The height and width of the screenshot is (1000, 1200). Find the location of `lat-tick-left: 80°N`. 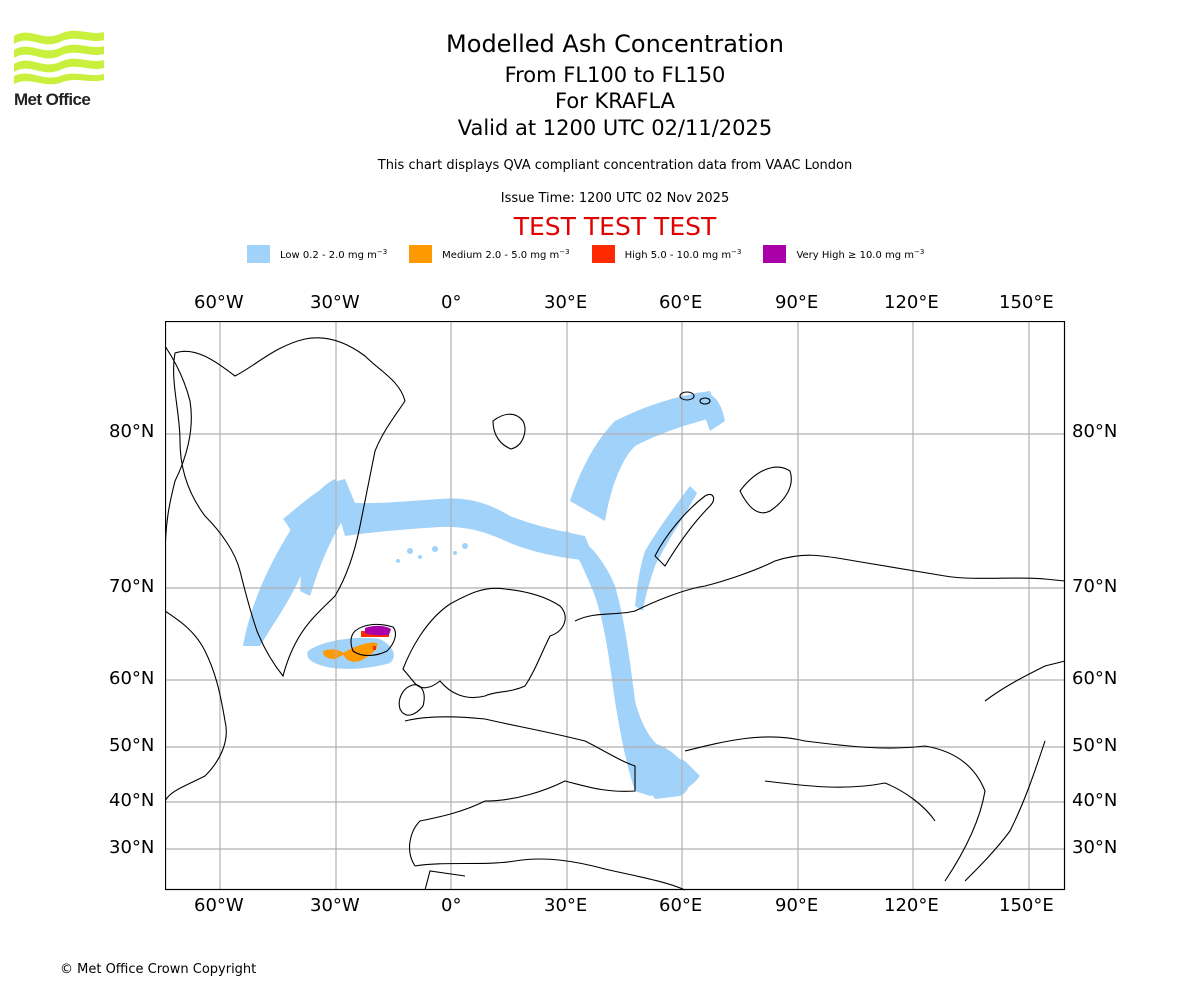

lat-tick-left: 80°N is located at coordinates (132, 431).